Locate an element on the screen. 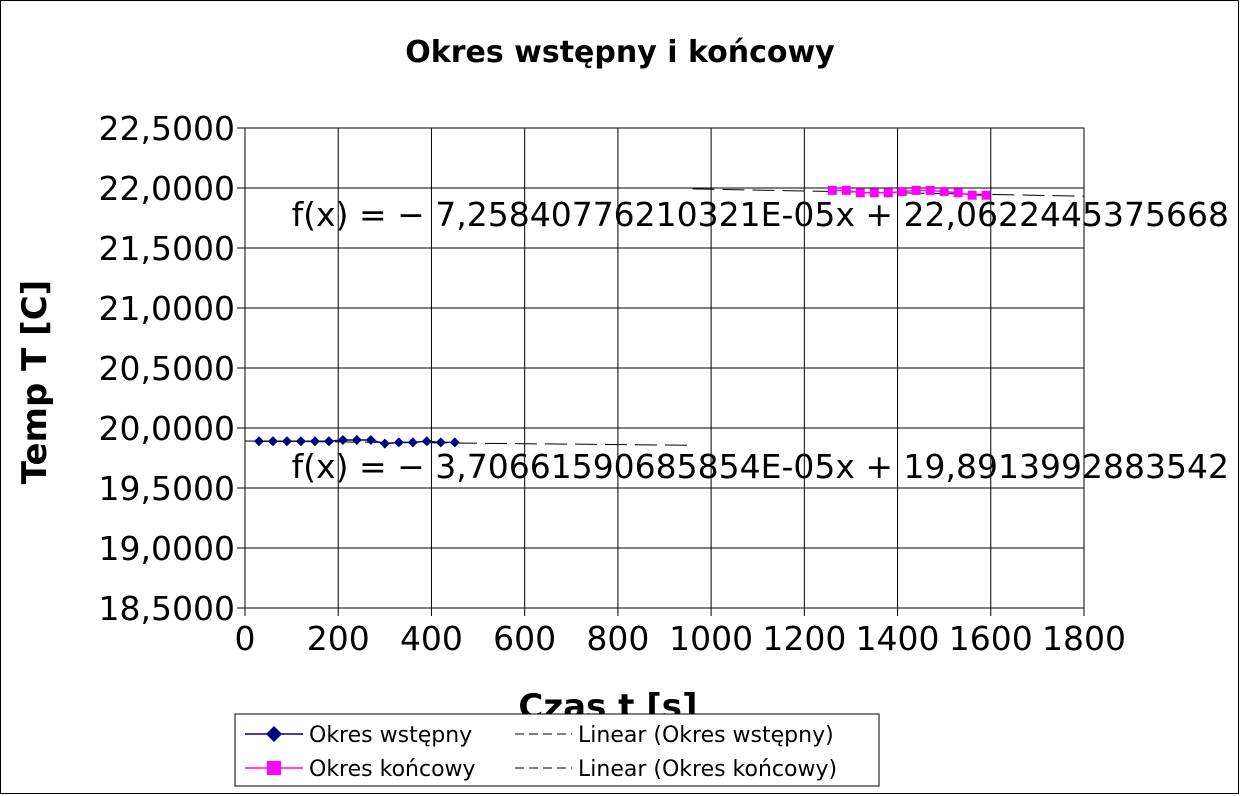 This screenshot has height=796, width=1241. x-tick-label: 1800 is located at coordinates (1084, 638).